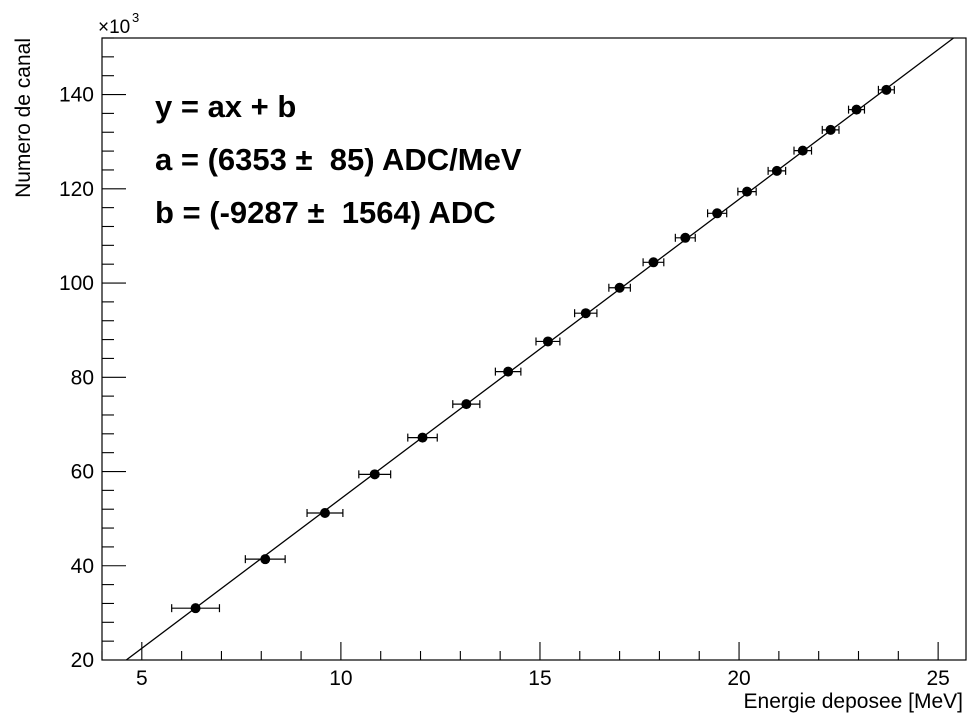 The width and height of the screenshot is (968, 716). I want to click on fit-slope-value: a = (6353 ± 85) ADC/MeV, so click(338, 159).